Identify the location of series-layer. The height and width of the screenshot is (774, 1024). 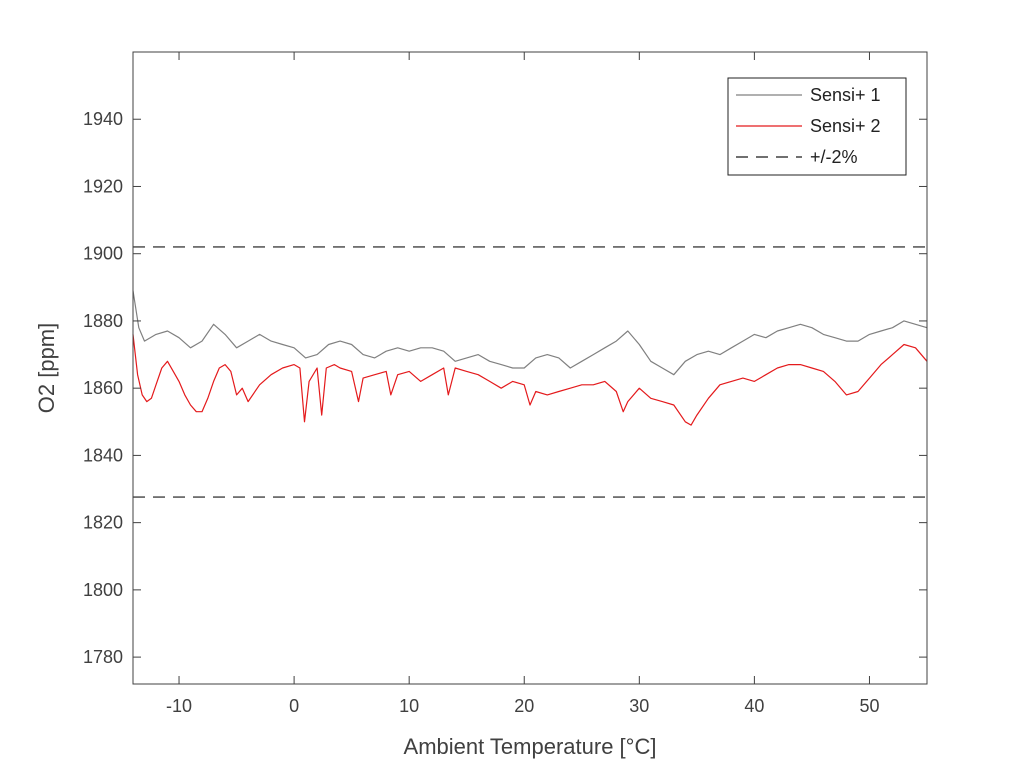
(530, 358).